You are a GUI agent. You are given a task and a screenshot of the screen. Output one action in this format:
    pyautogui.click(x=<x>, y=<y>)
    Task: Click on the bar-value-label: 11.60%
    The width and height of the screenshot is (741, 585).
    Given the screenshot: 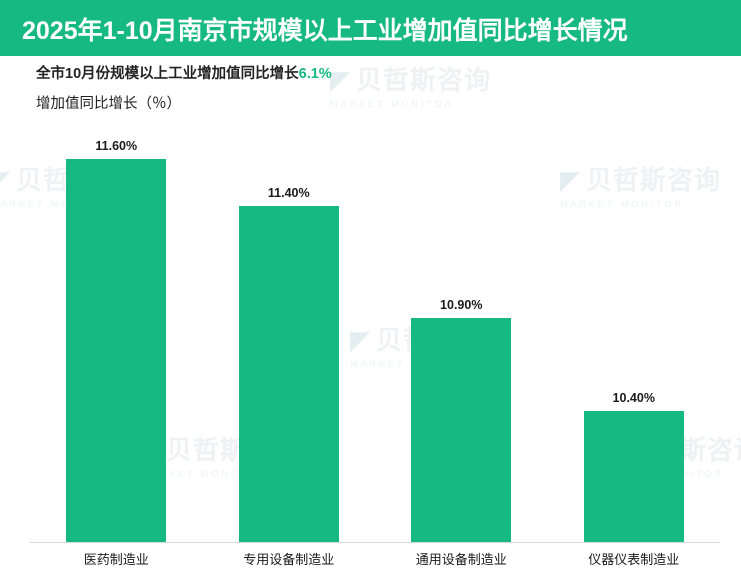 What is the action you would take?
    pyautogui.click(x=116, y=146)
    